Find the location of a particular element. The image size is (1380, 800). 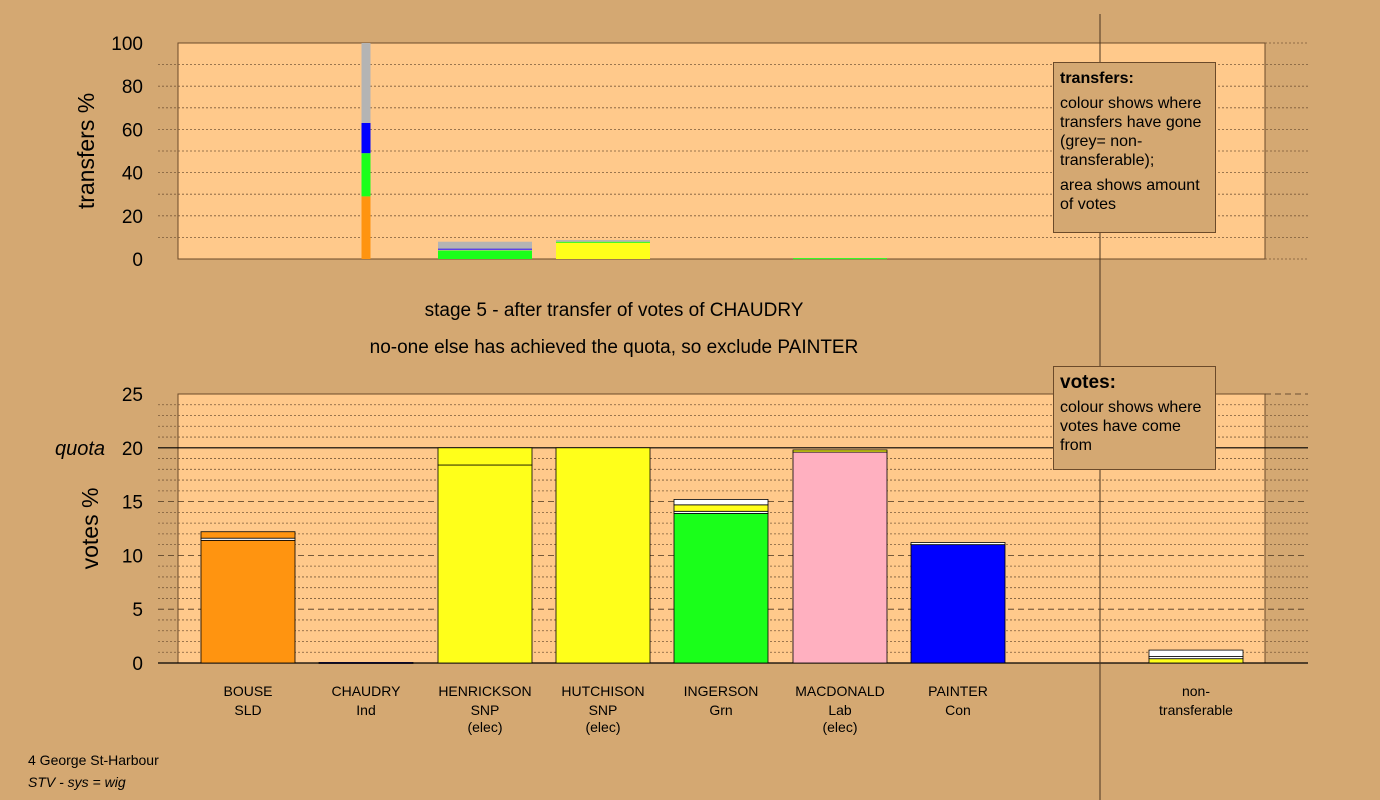

votes-y-tick-label: 10 is located at coordinates (132, 556).